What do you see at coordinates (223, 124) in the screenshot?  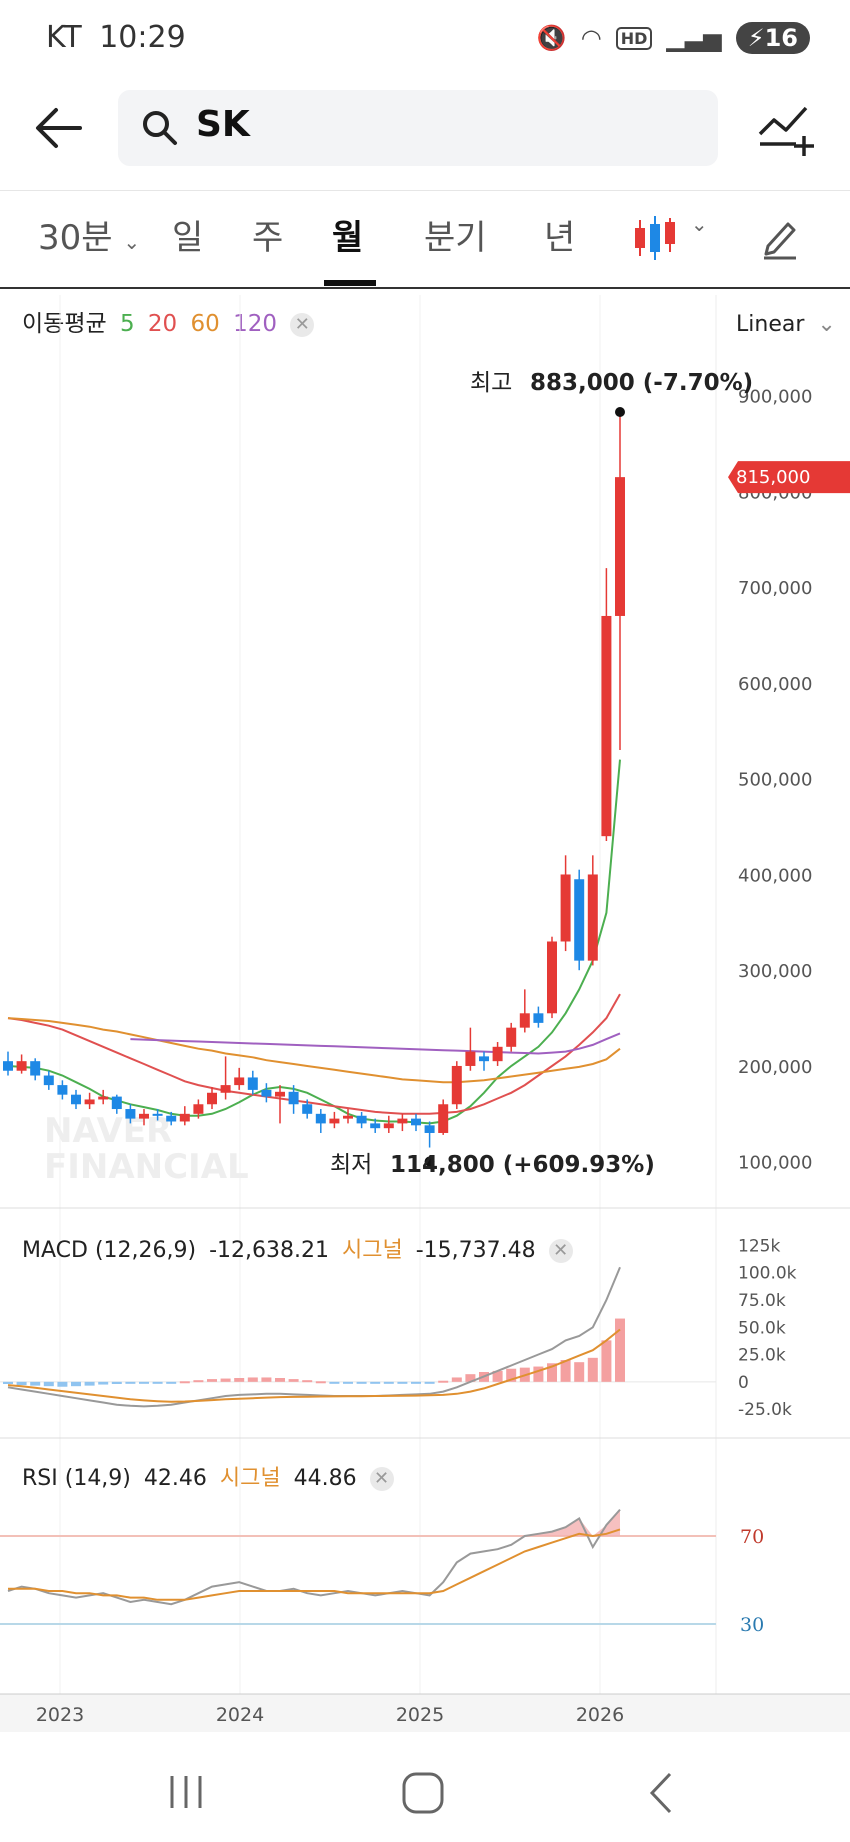 I see `search-query: SK` at bounding box center [223, 124].